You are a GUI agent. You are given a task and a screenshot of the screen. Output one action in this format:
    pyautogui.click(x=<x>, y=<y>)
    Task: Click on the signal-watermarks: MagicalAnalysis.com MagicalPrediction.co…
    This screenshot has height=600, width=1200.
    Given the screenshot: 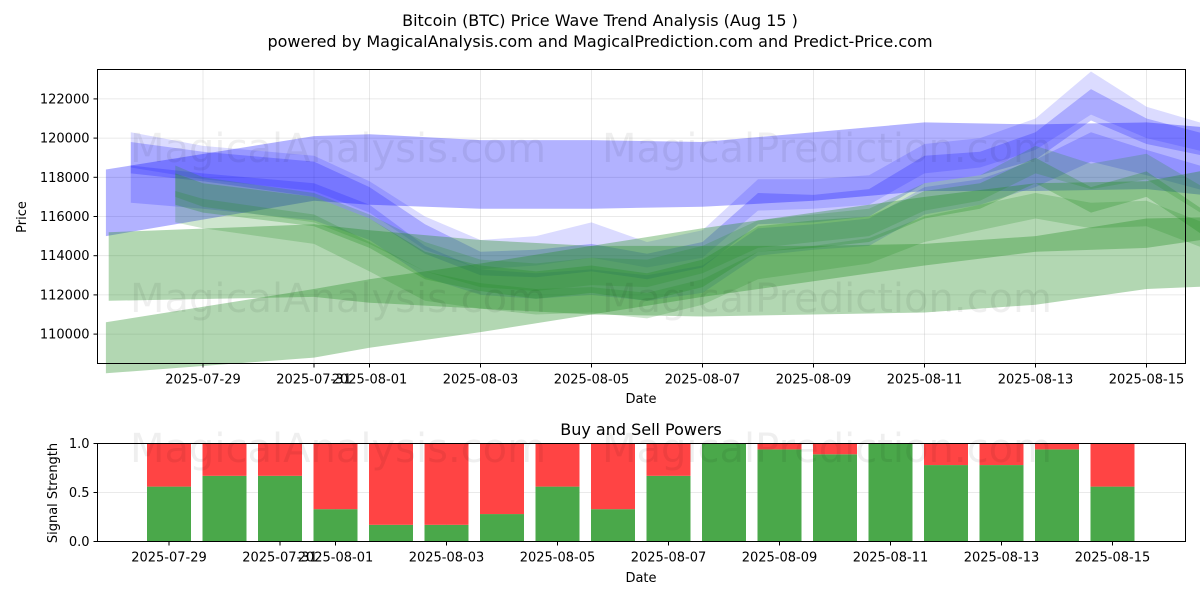 What is the action you would take?
    pyautogui.click(x=591, y=449)
    